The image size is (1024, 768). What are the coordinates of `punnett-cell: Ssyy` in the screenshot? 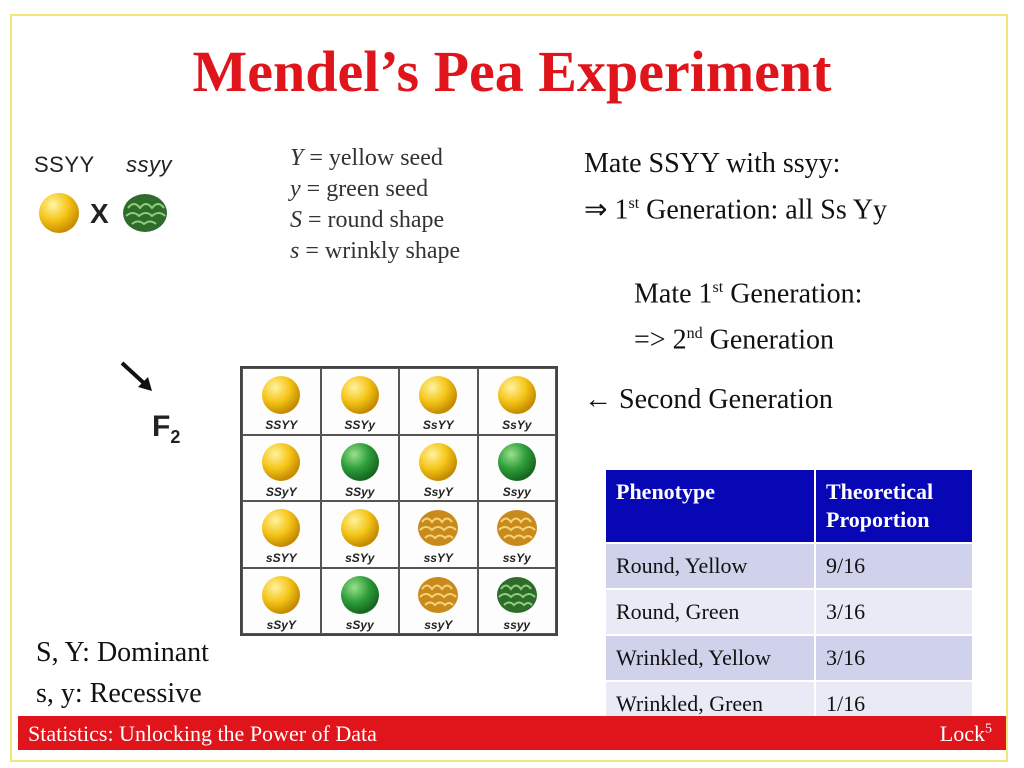 It's located at (516, 467).